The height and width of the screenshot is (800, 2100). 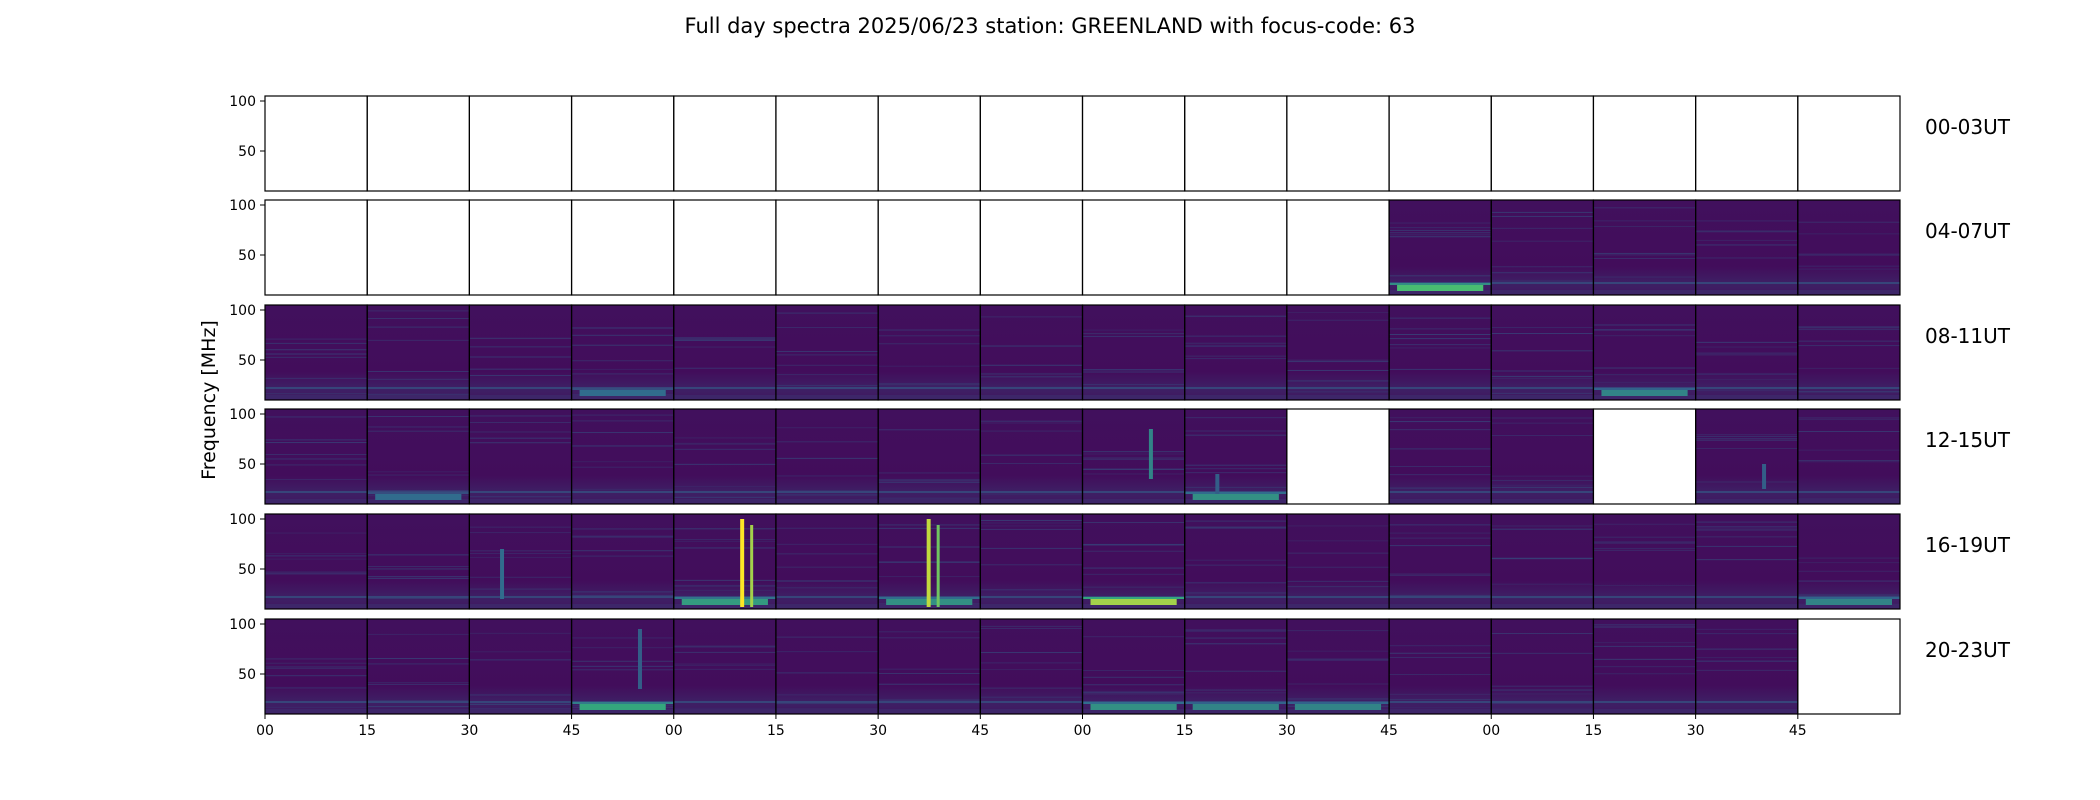 What do you see at coordinates (1968, 231) in the screenshot?
I see `row-time-label: 04-07UT` at bounding box center [1968, 231].